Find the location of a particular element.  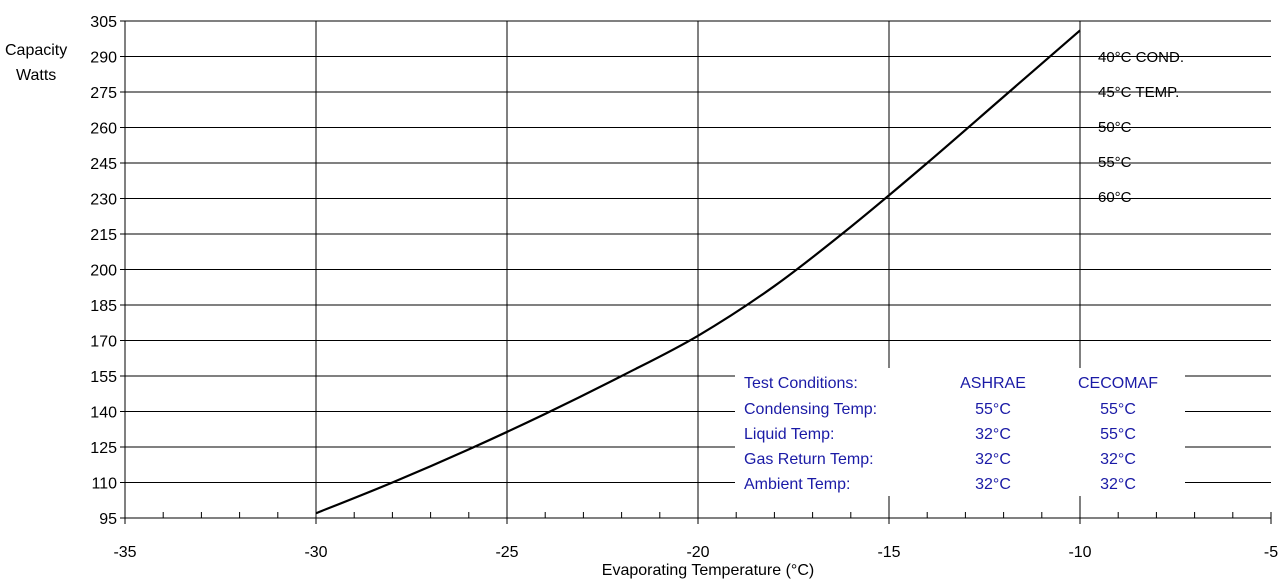

x-tick-labels: -35 -30 -25 -20 -15 -10 -5 is located at coordinates (695, 552).